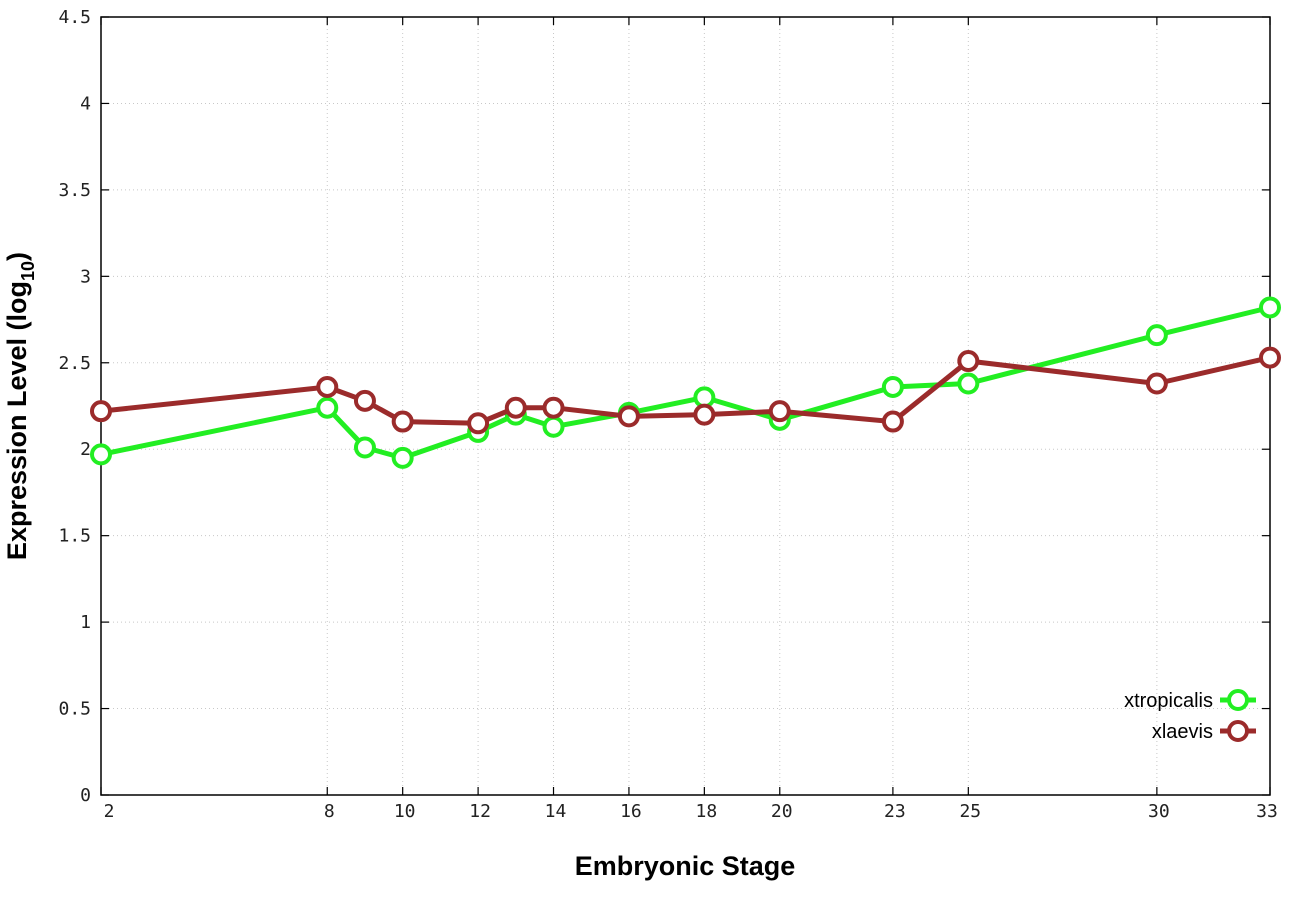 This screenshot has width=1296, height=907. I want to click on x-tick-label: 8, so click(329, 811).